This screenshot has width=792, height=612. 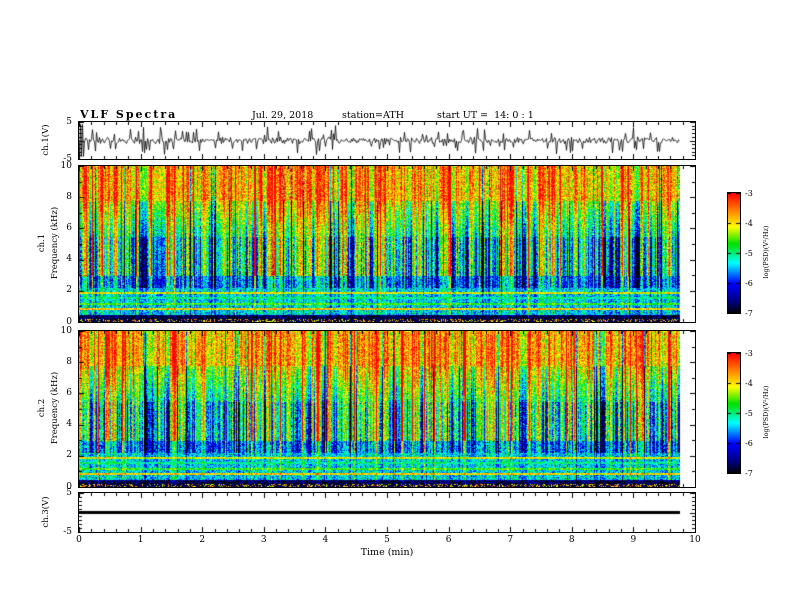 What do you see at coordinates (283, 115) in the screenshot?
I see `plot-date: Jul. 29, 2018` at bounding box center [283, 115].